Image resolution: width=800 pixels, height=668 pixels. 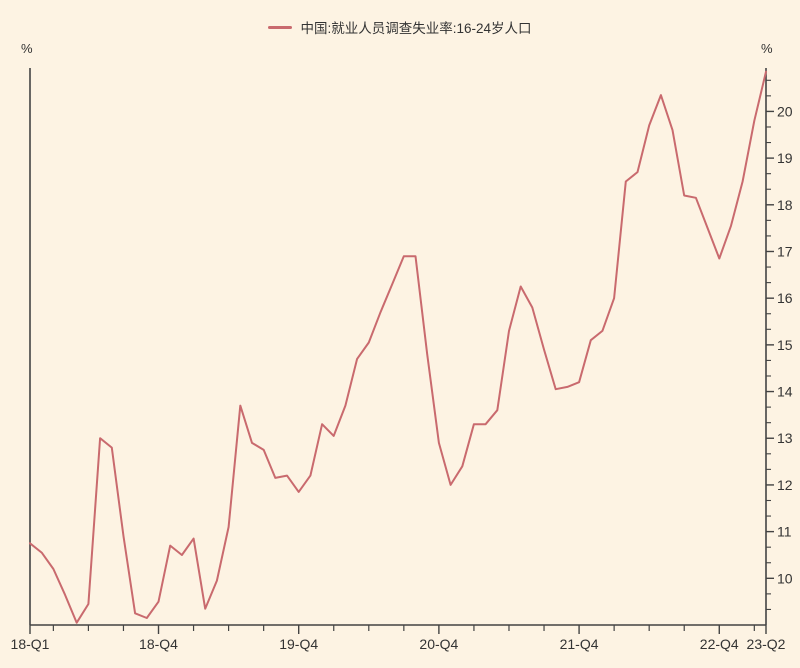 I want to click on x-axis-tick-label: 23-Q2, so click(x=766, y=644).